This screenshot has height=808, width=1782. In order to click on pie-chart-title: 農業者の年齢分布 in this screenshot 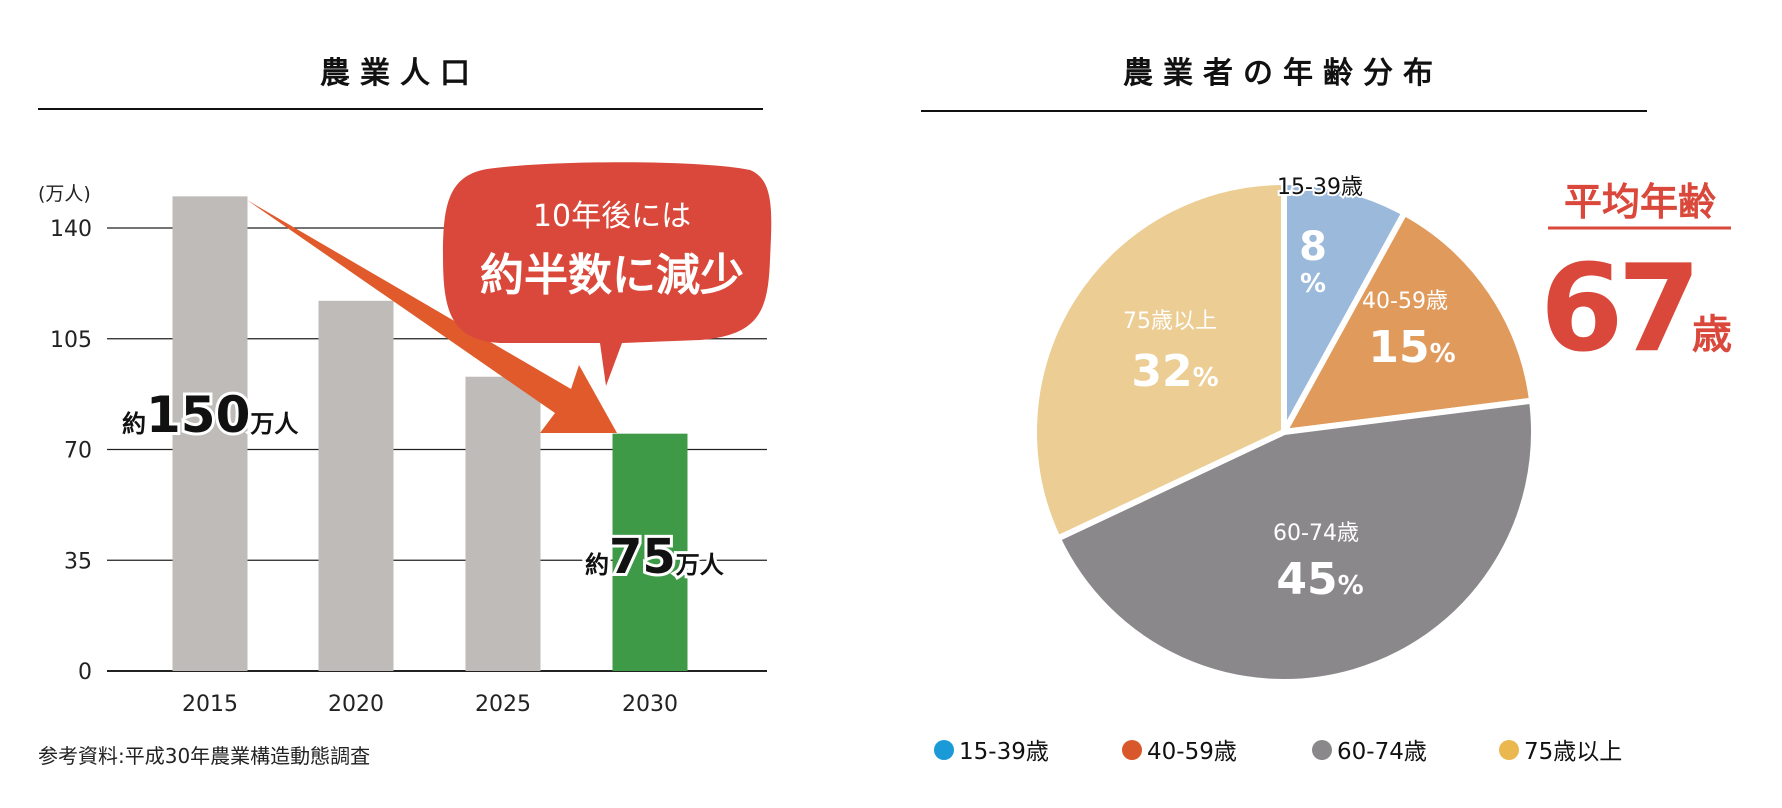, I will do `click(1283, 73)`.